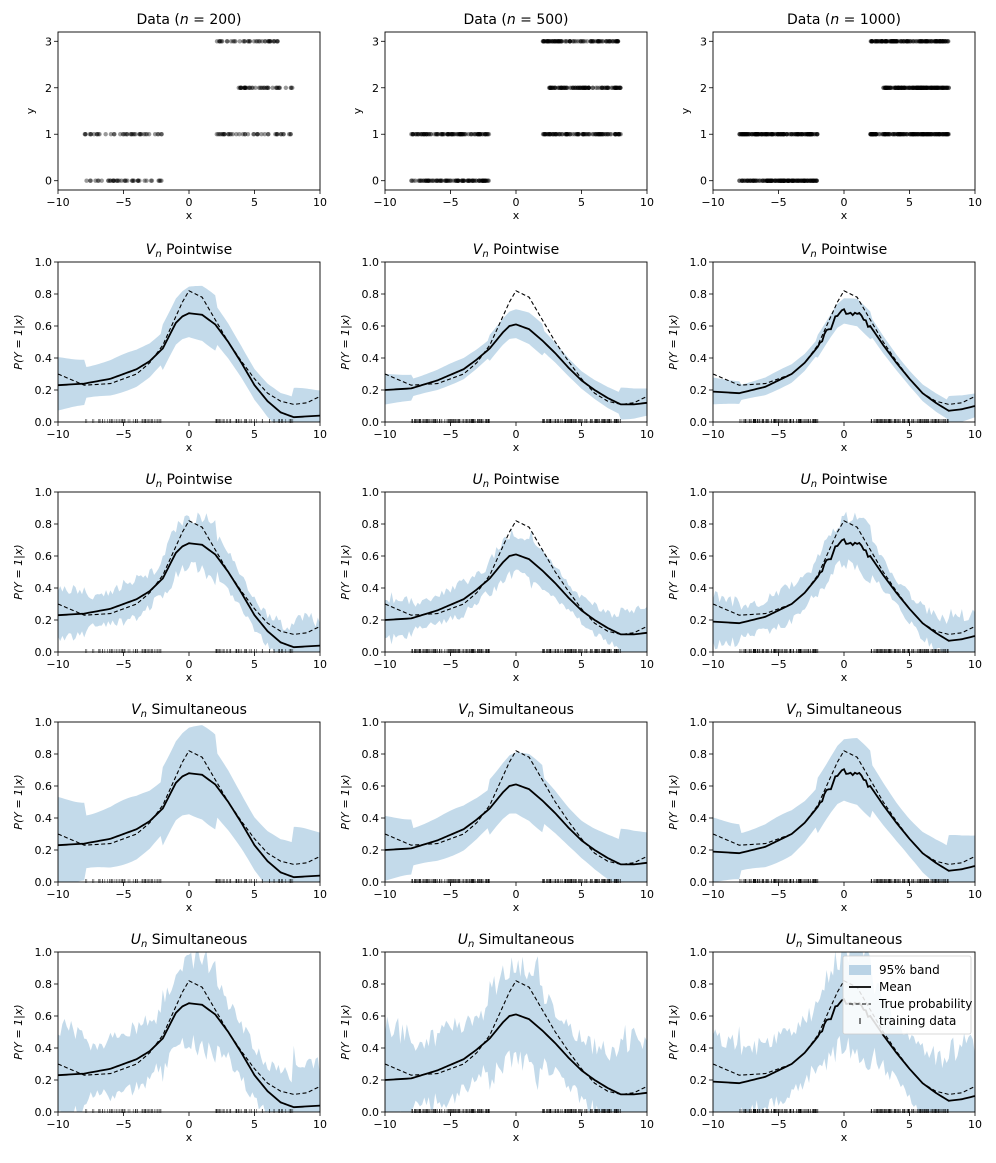 This screenshot has height=1163, width=996. Describe the element at coordinates (673, 571) in the screenshot. I see `y-axis-label: P(Y = 1|x)` at that location.